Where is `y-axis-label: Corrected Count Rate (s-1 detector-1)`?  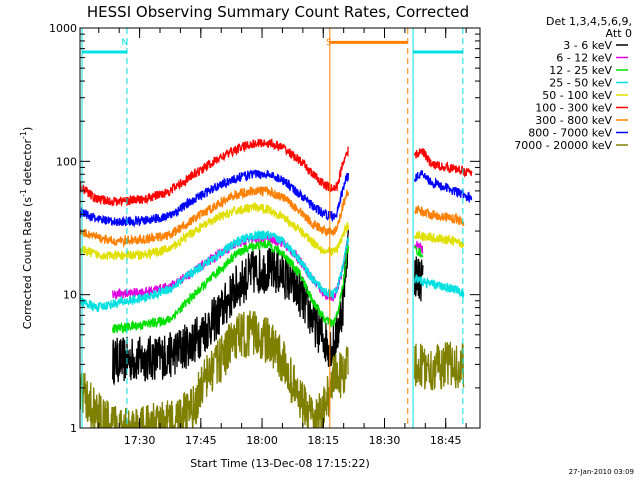
y-axis-label: Corrected Count Rate (s-1 detector-1) is located at coordinates (26, 228).